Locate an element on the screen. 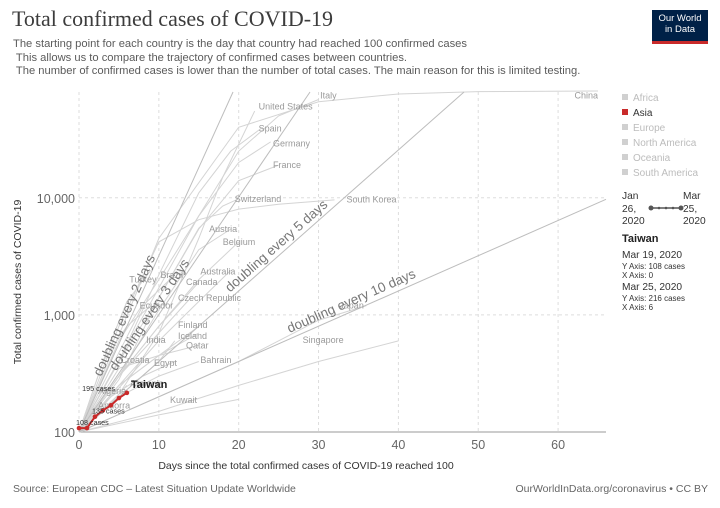  legend-item-south-america: South America is located at coordinates (660, 173).